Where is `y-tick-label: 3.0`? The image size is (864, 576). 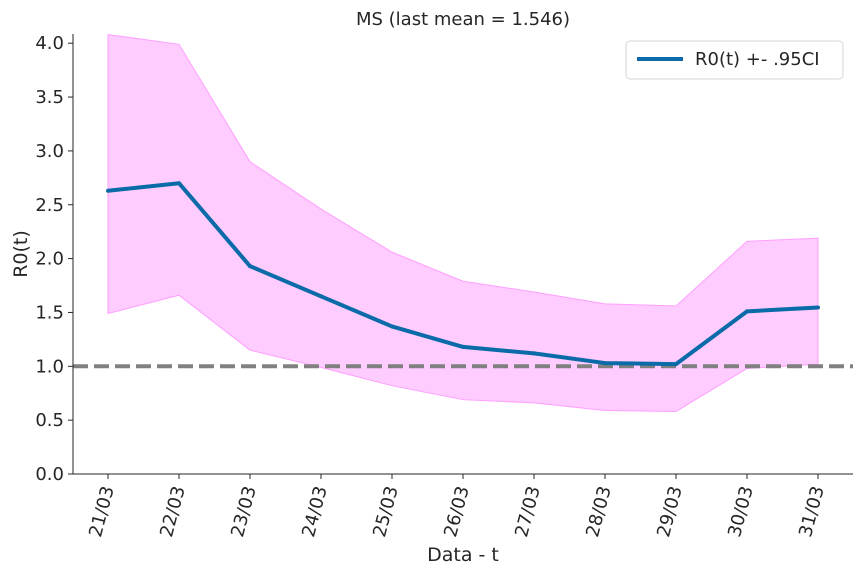 y-tick-label: 3.0 is located at coordinates (49, 151).